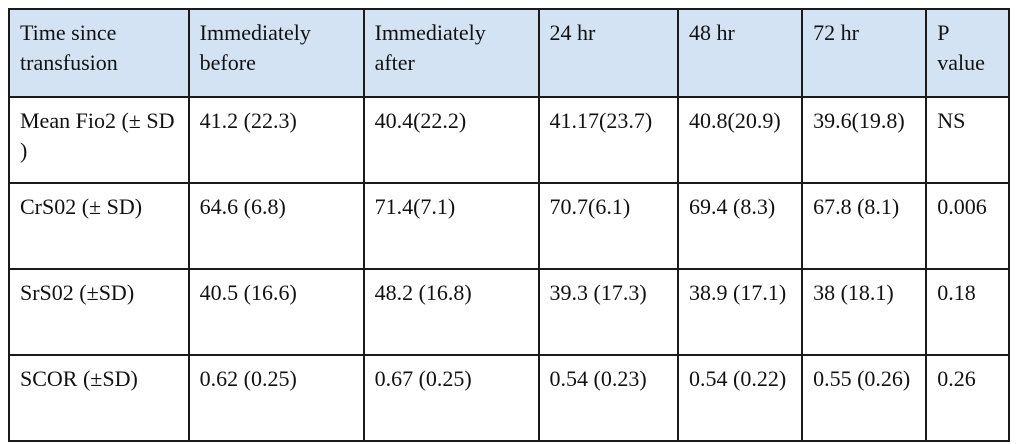 This screenshot has width=1017, height=444. What do you see at coordinates (276, 226) in the screenshot?
I see `table-cell: 64.6 (6.8)` at bounding box center [276, 226].